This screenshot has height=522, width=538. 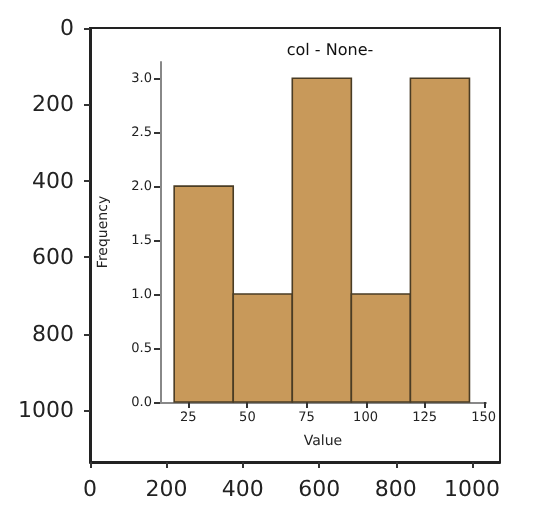 I want to click on y-tick-label: 0, so click(x=67, y=28).